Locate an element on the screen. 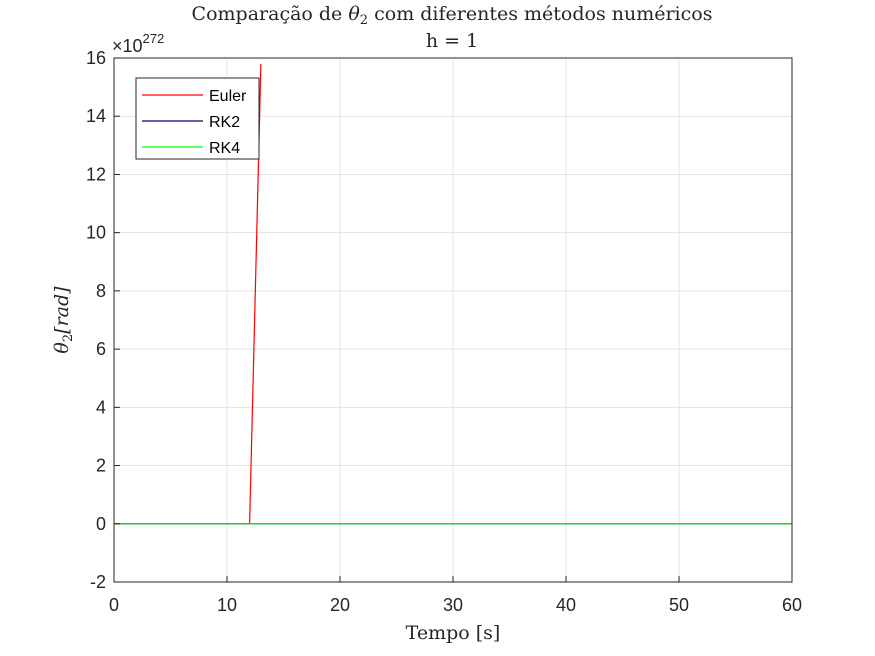 This screenshot has width=875, height=656. y-axis-label: θ2[rad] is located at coordinates (63, 320).